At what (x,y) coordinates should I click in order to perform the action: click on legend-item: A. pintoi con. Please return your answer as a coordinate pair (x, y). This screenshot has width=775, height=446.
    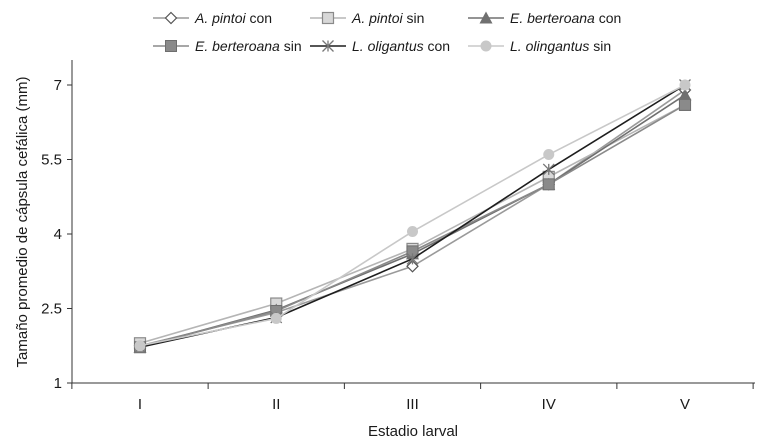
    Looking at the image, I should click on (212, 18).